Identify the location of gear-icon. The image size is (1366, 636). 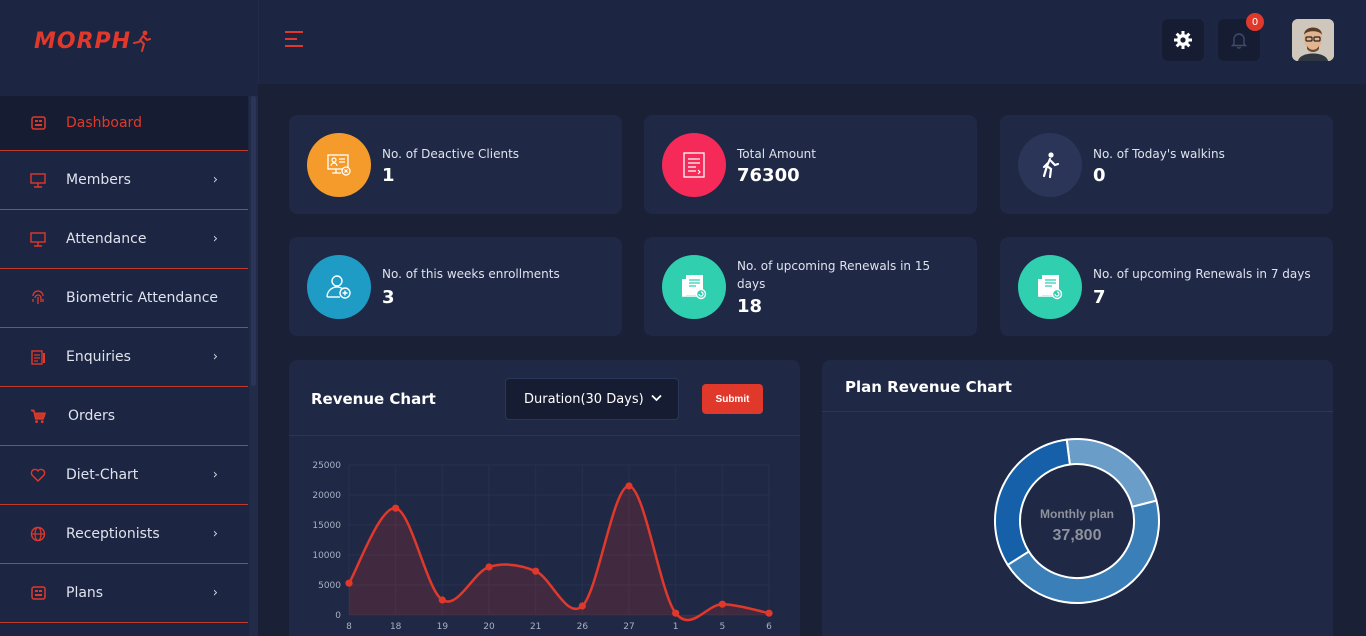
(1183, 40).